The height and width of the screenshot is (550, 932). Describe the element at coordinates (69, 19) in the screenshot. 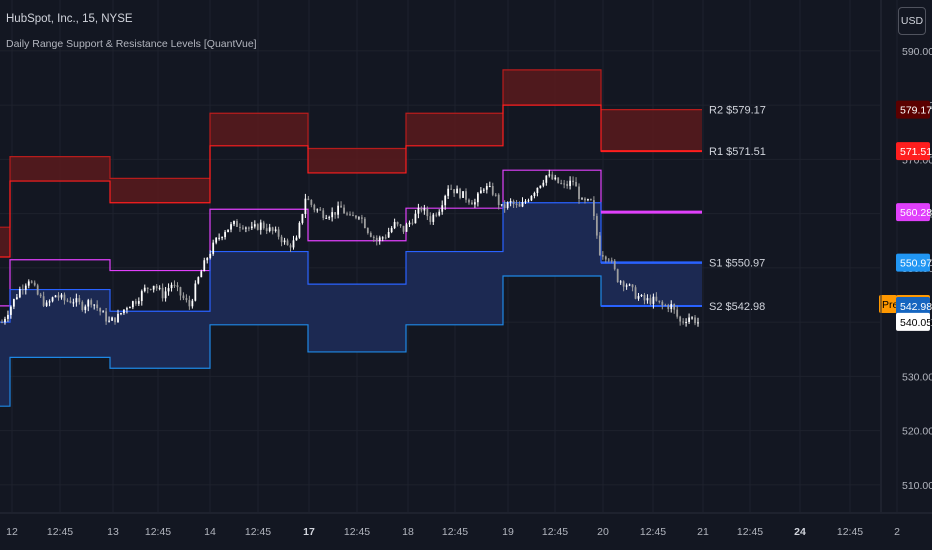

I see `chart-title: HubSpot, Inc., 15, NYSE` at that location.